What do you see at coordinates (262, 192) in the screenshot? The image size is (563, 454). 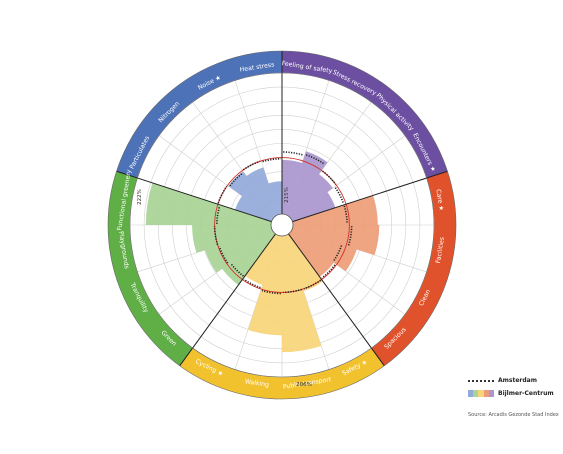 I see `bar-noise` at bounding box center [262, 192].